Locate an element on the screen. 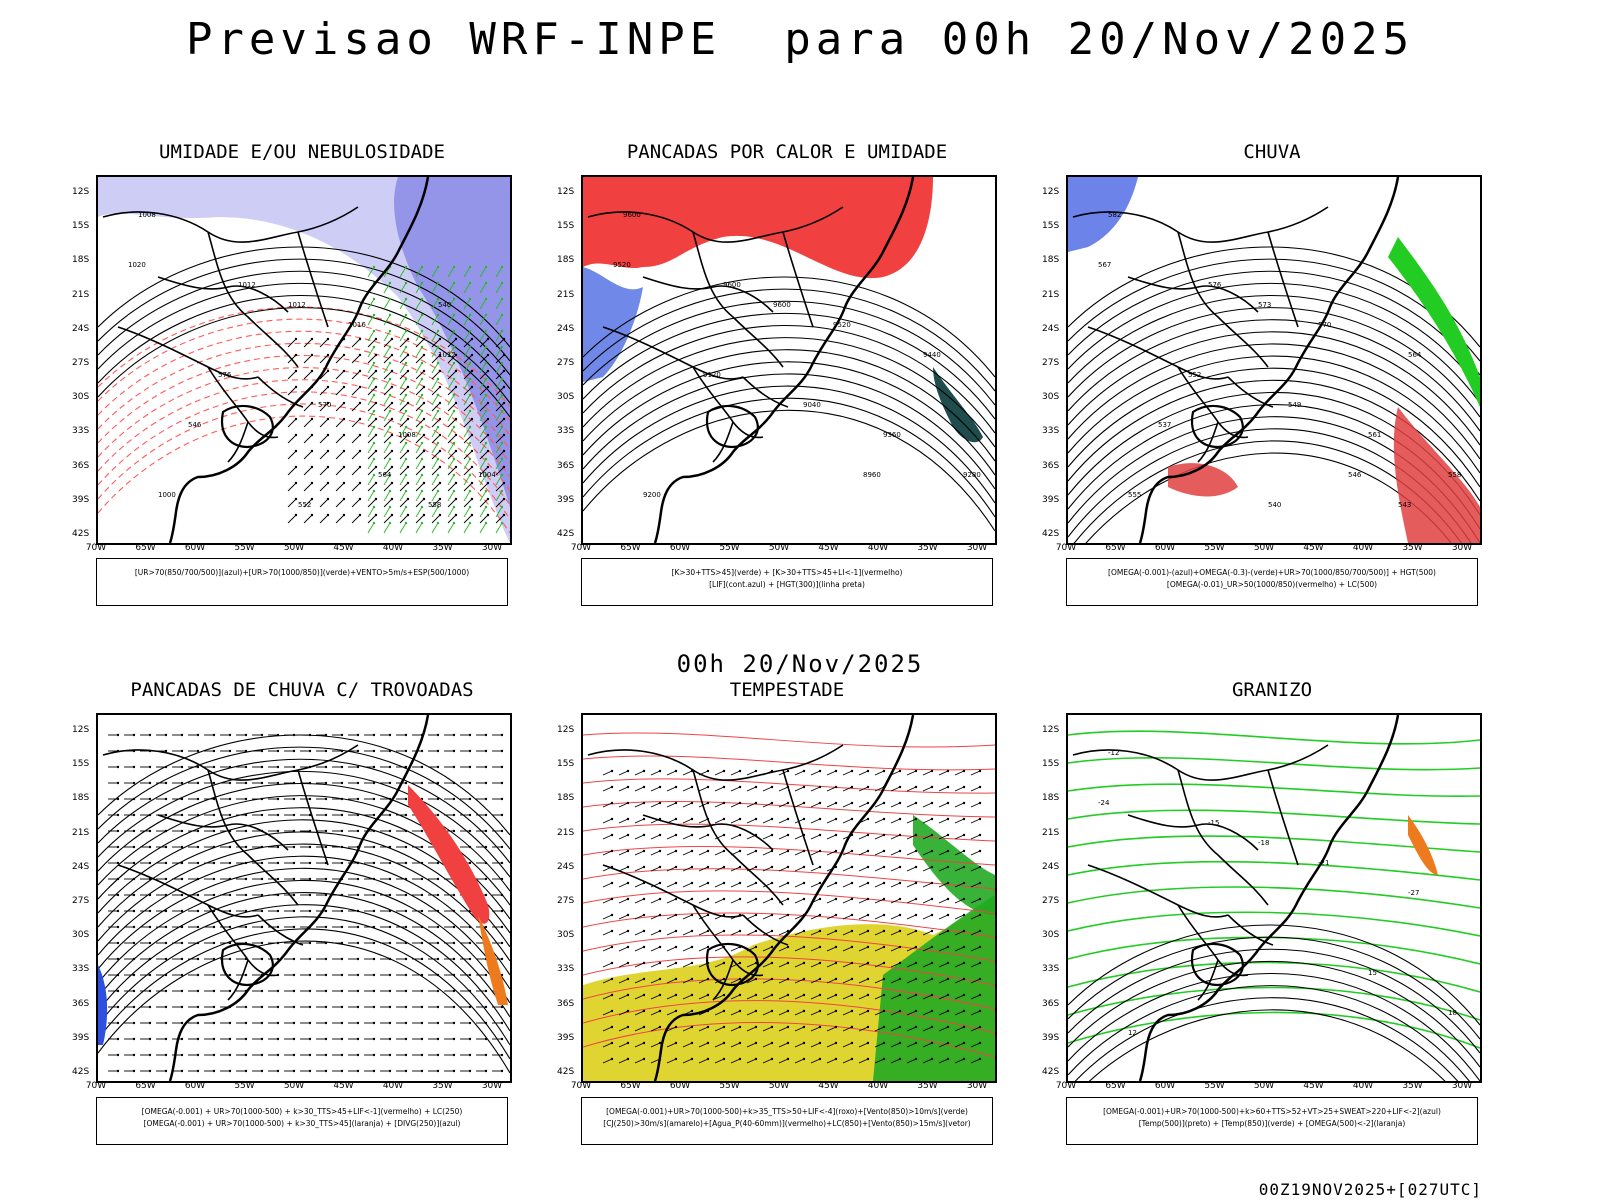 The height and width of the screenshot is (1200, 1600). contour-label: 9440 is located at coordinates (932, 355).